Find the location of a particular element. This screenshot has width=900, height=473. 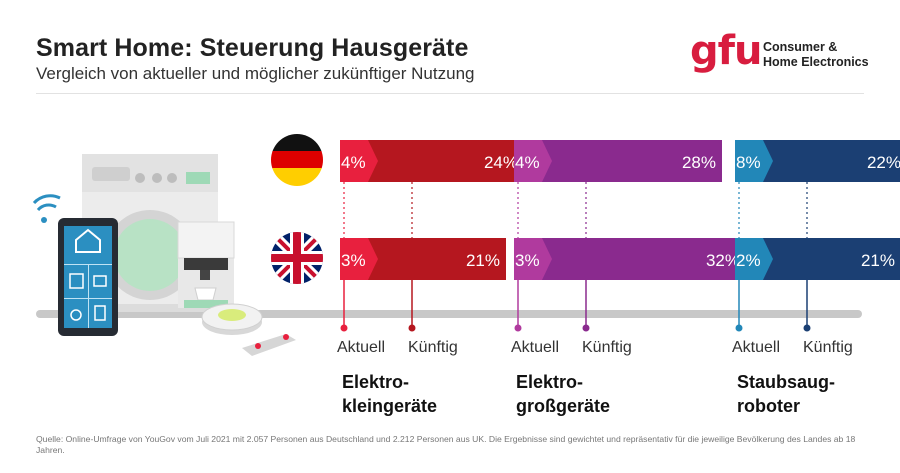

logo-line-1: Consumer & is located at coordinates (800, 47).